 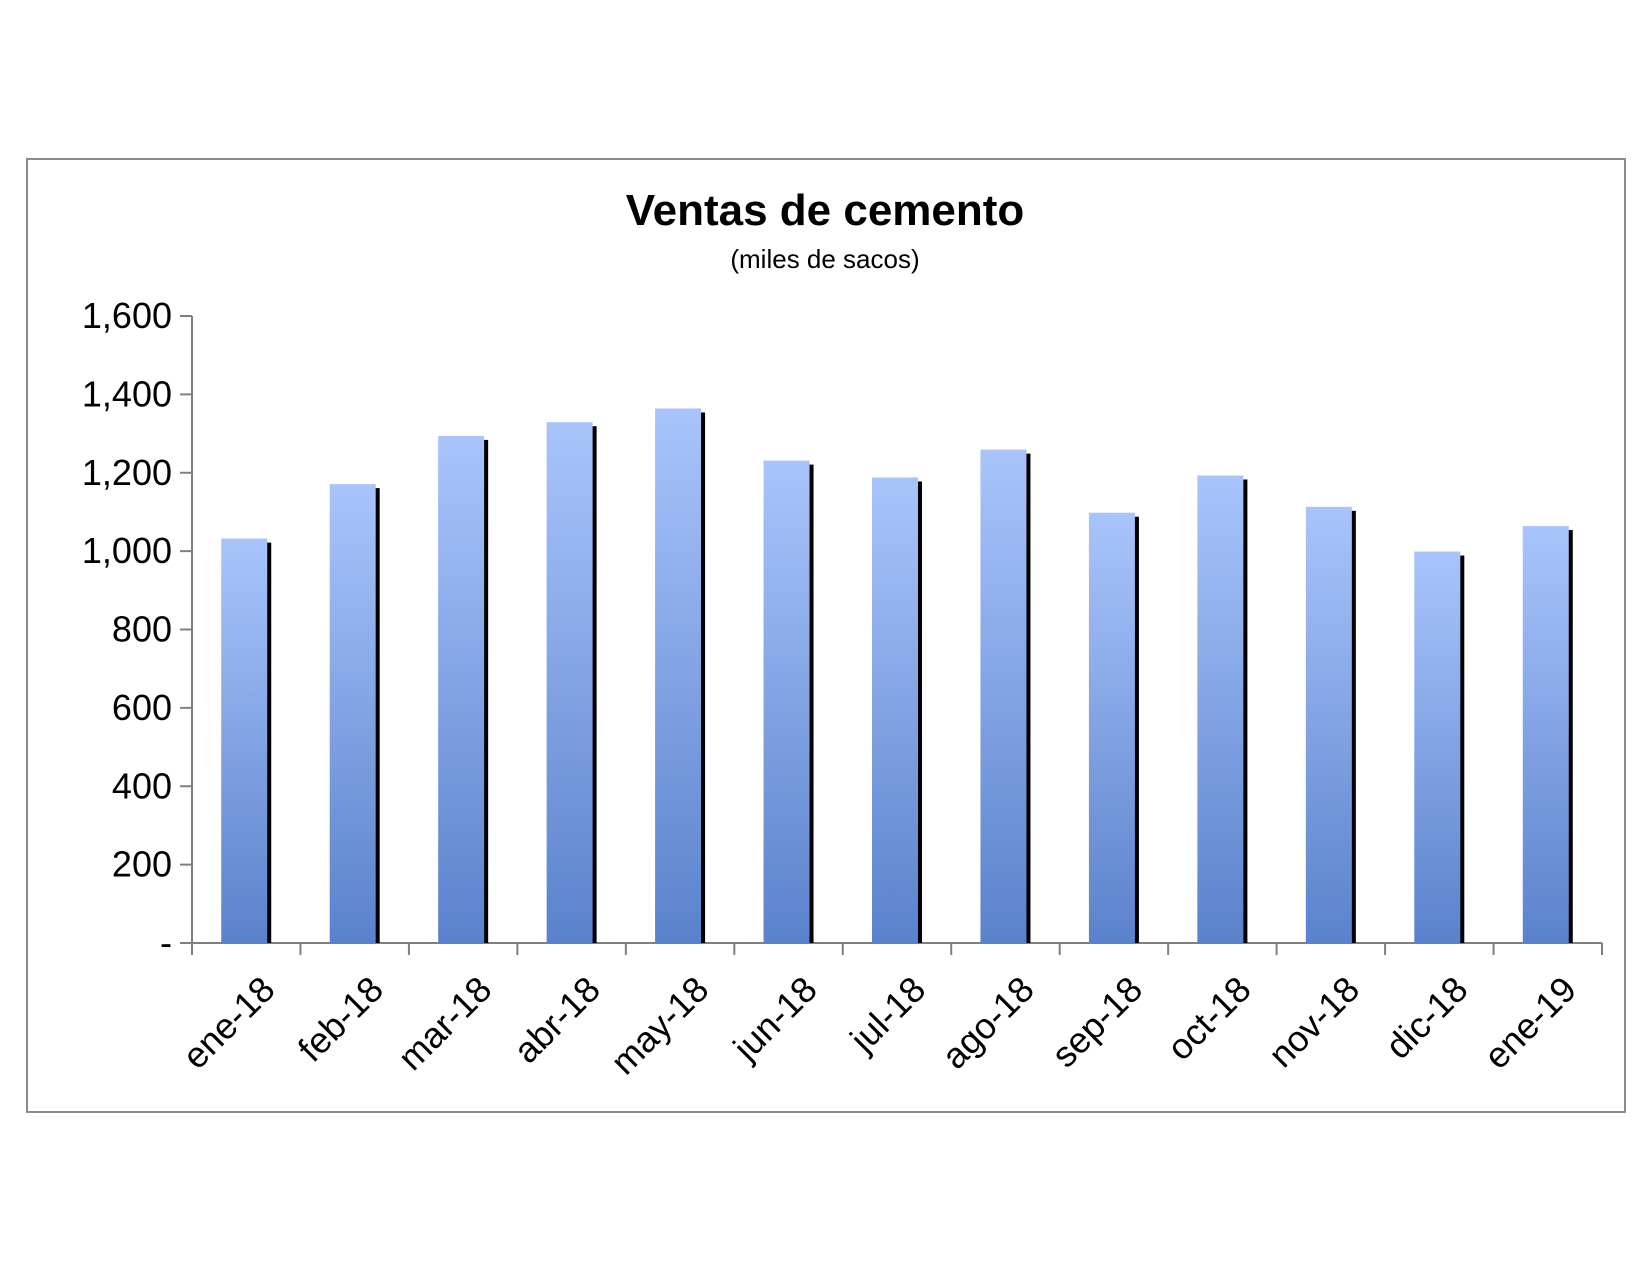 What do you see at coordinates (166, 942) in the screenshot?
I see `y-tick-label: -` at bounding box center [166, 942].